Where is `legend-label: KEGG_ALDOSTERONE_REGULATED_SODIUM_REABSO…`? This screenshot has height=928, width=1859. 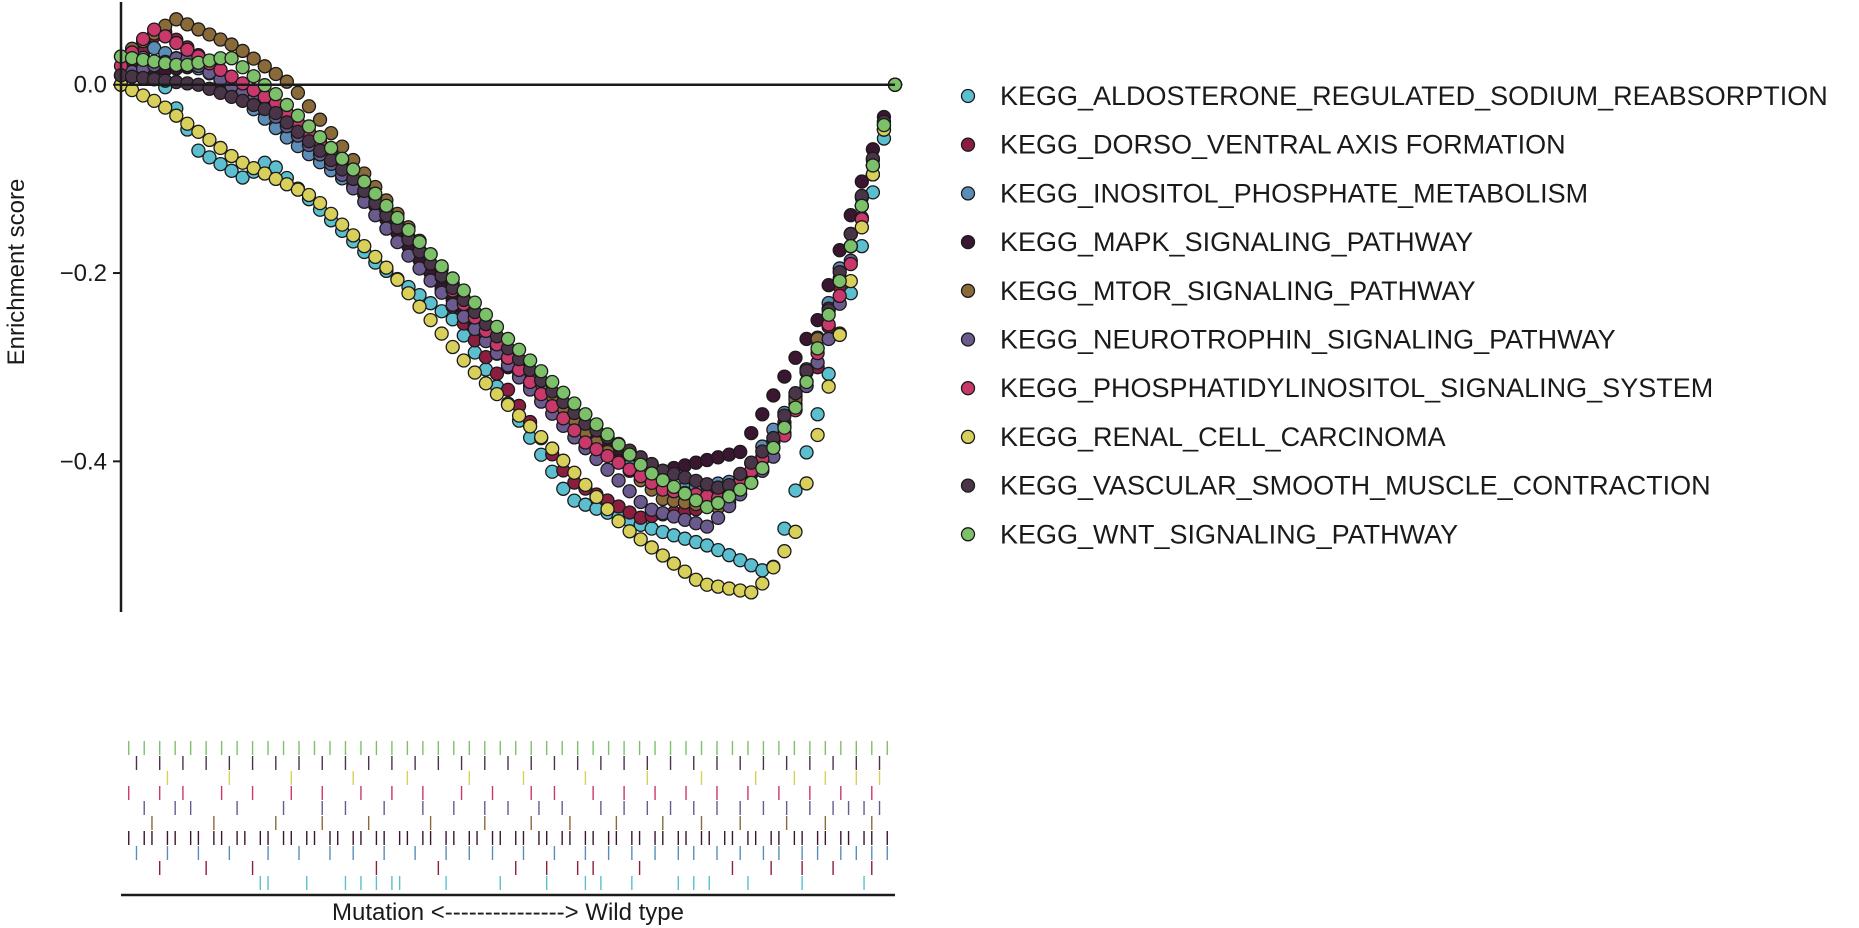 legend-label: KEGG_ALDOSTERONE_REGULATED_SODIUM_REABSO… is located at coordinates (1414, 96).